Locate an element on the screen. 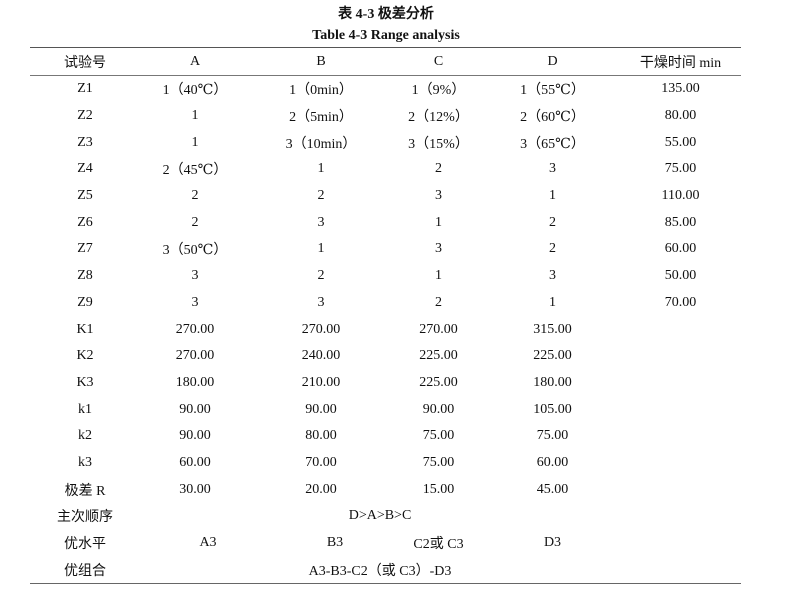 The width and height of the screenshot is (804, 590). table-row: Z4 2（45℃） 1 2 3 75.00 is located at coordinates (385, 169).